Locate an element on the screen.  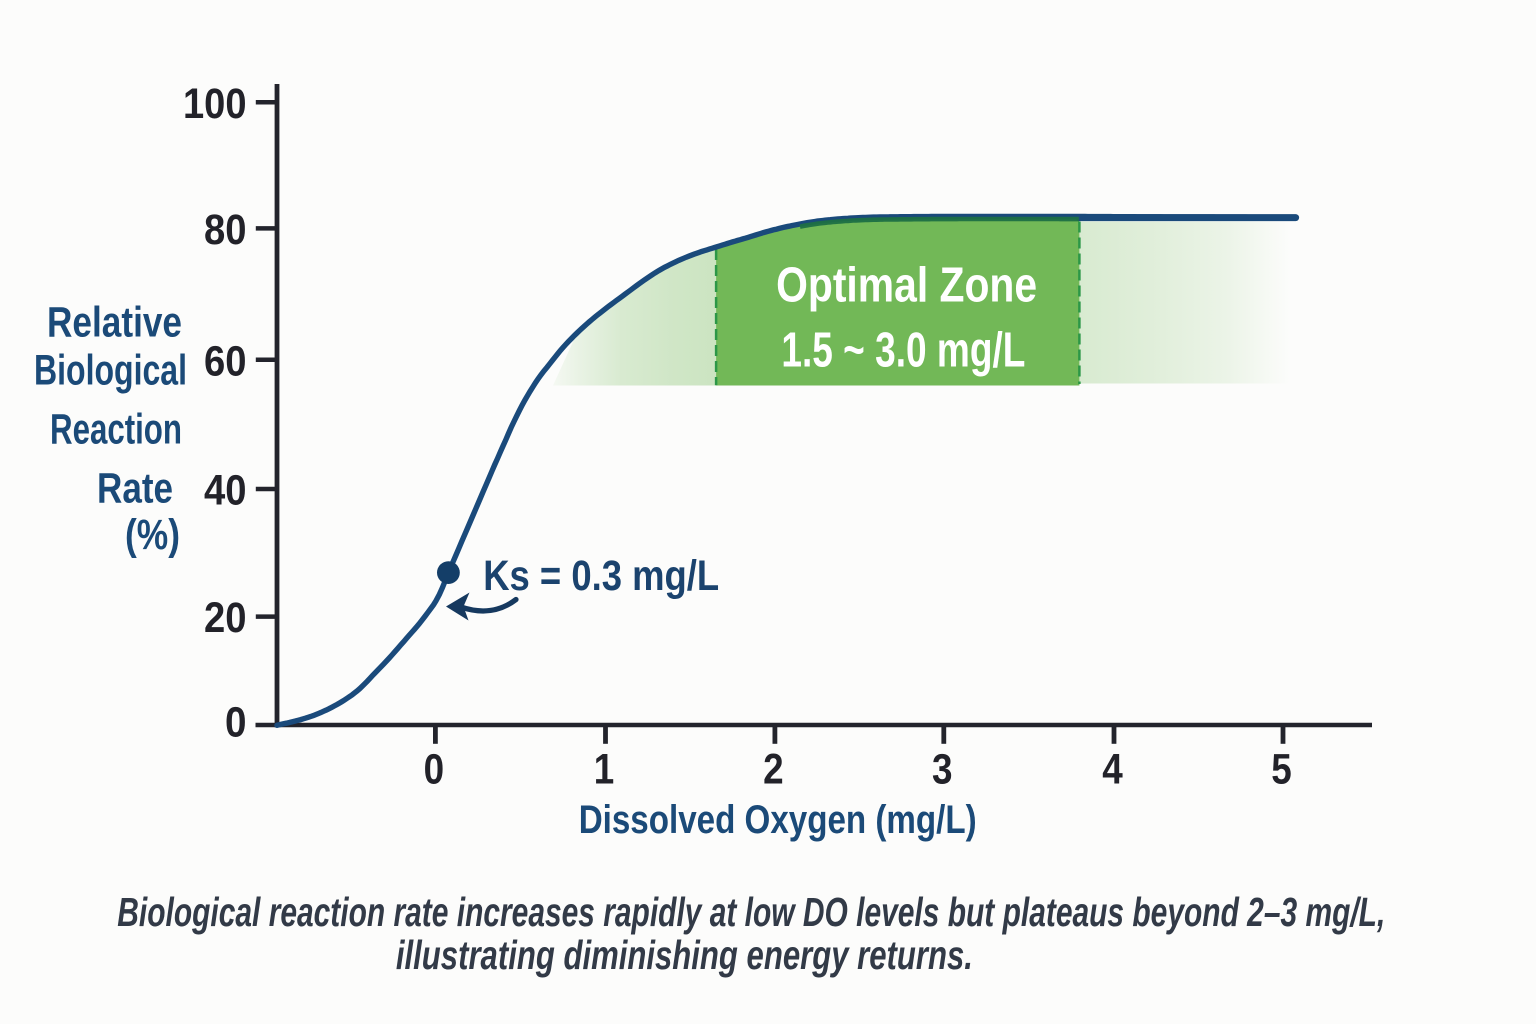
svg-text: Relative is located at coordinates (114, 323).